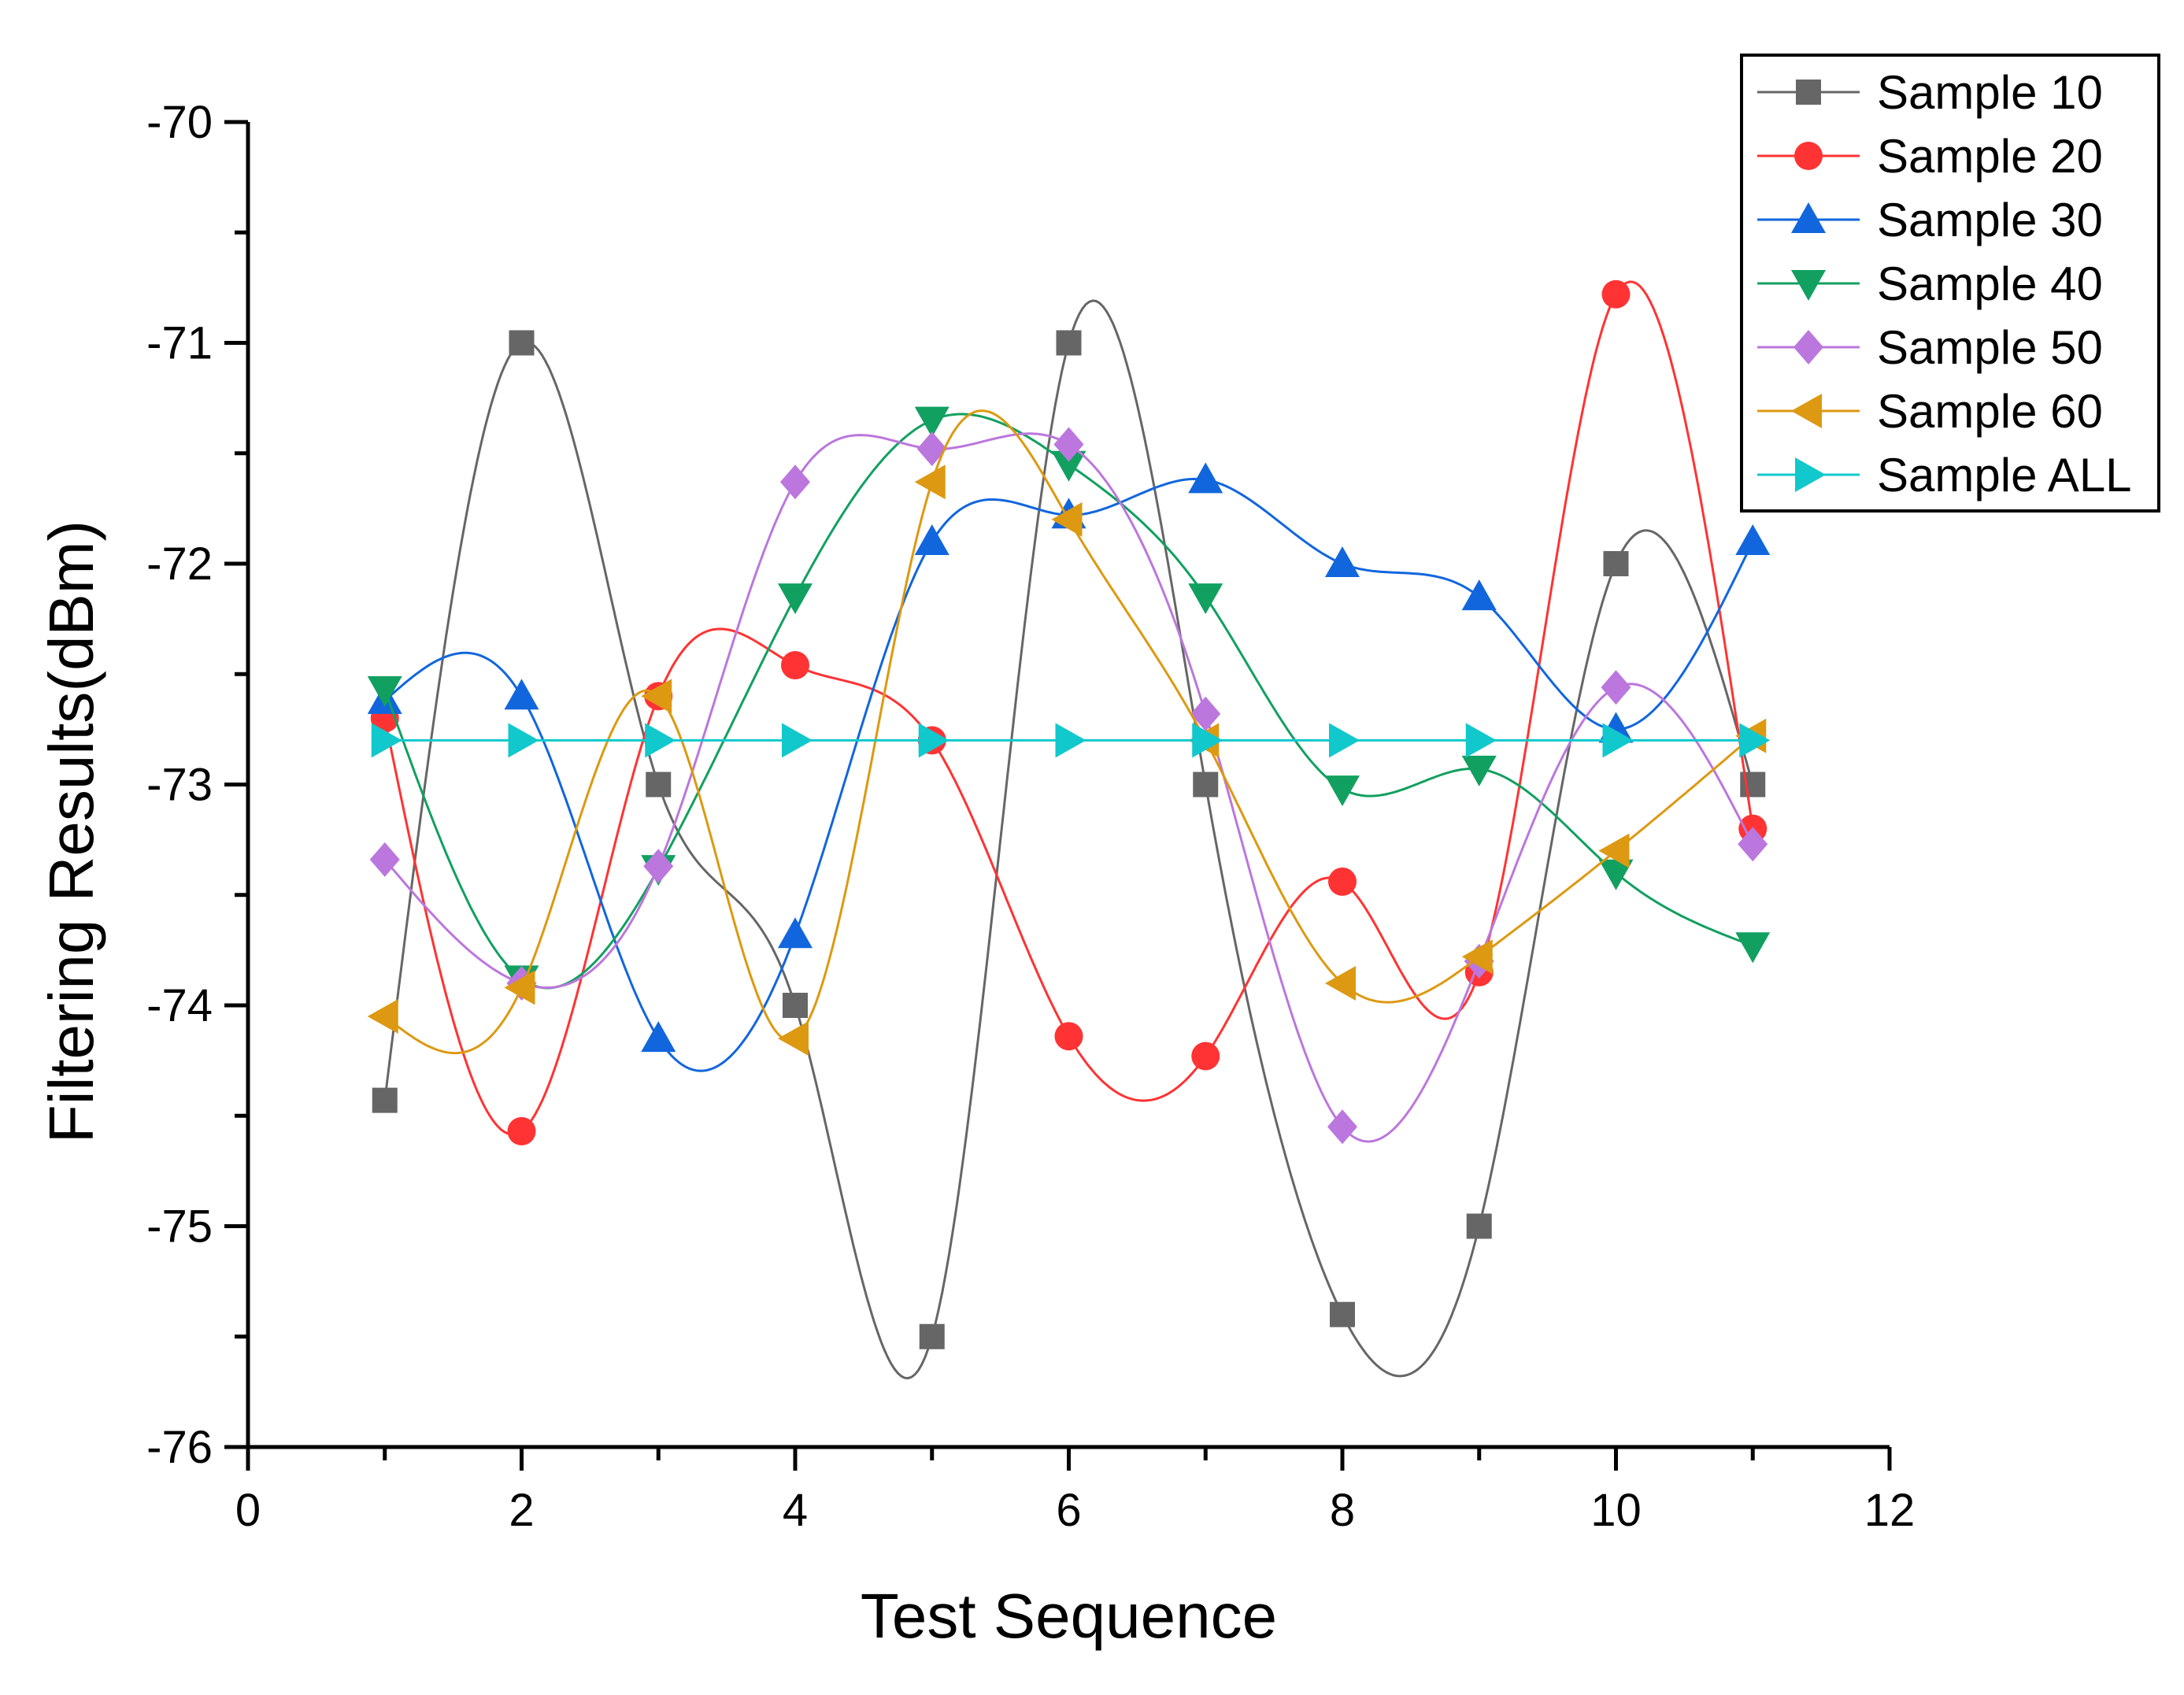 The height and width of the screenshot is (1695, 2184). What do you see at coordinates (179, 1227) in the screenshot?
I see `y-tick-label: -75` at bounding box center [179, 1227].